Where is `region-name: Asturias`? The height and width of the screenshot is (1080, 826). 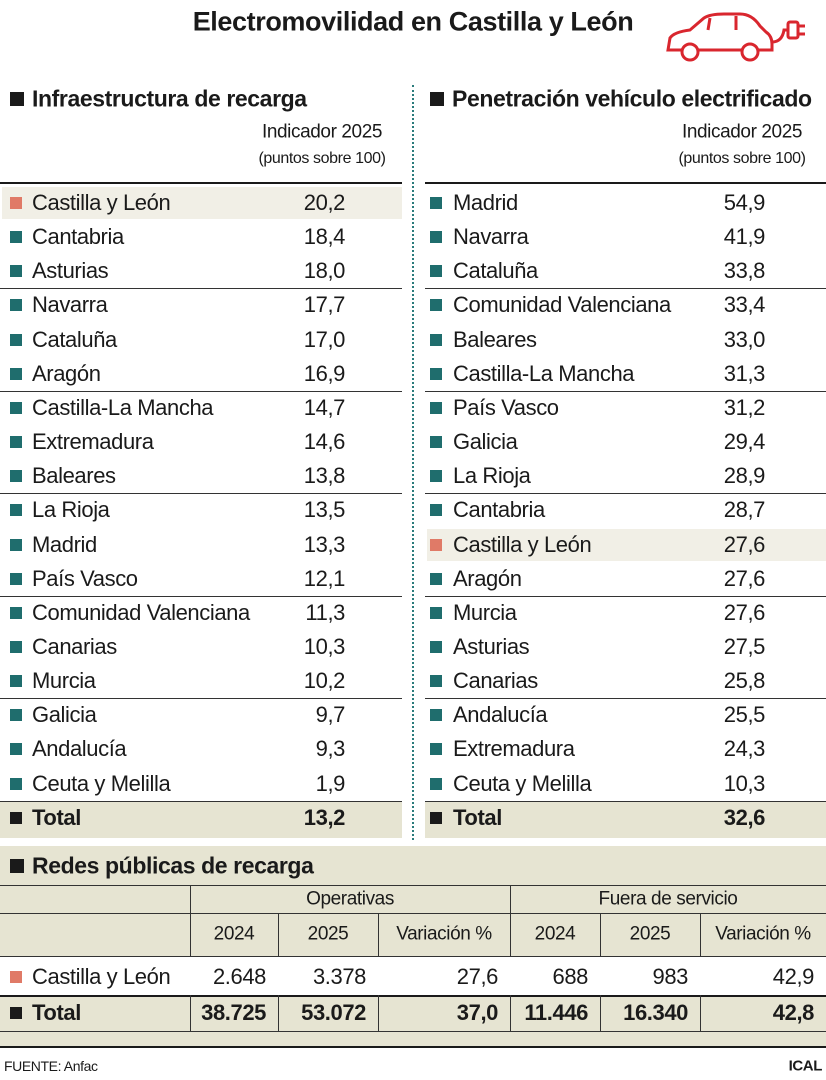 region-name: Asturias is located at coordinates (491, 646).